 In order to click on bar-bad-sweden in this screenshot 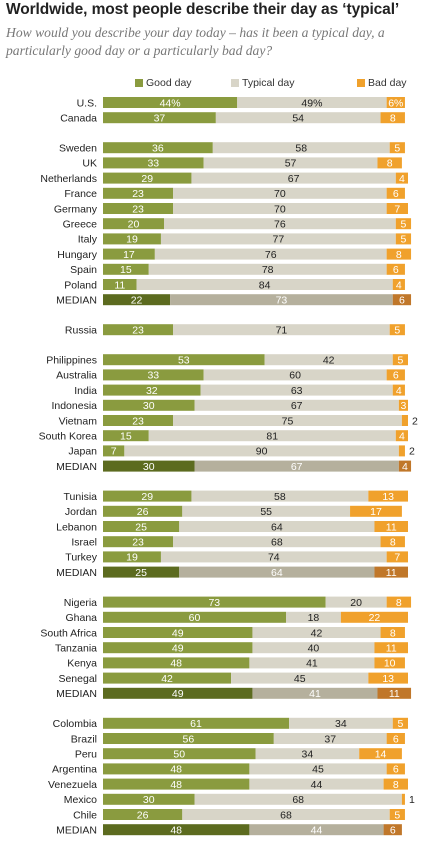, I will do `click(397, 148)`.